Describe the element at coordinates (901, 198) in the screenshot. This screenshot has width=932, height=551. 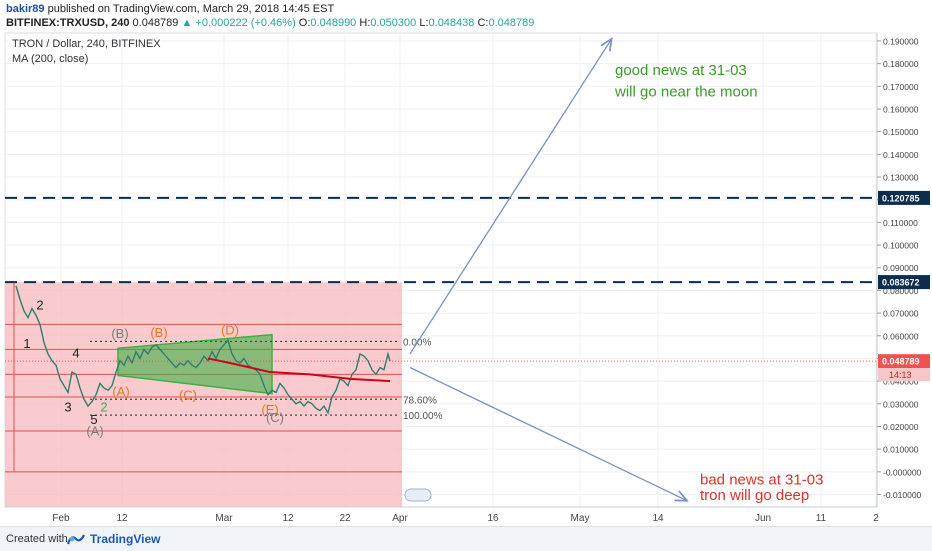
I see `level-tag: 0.120785` at that location.